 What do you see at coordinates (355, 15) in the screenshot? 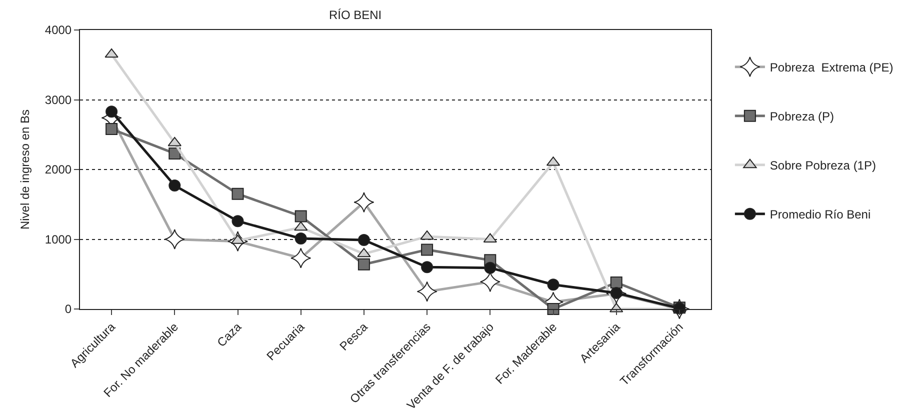
I see `chart-title: RÍO BENI` at bounding box center [355, 15].